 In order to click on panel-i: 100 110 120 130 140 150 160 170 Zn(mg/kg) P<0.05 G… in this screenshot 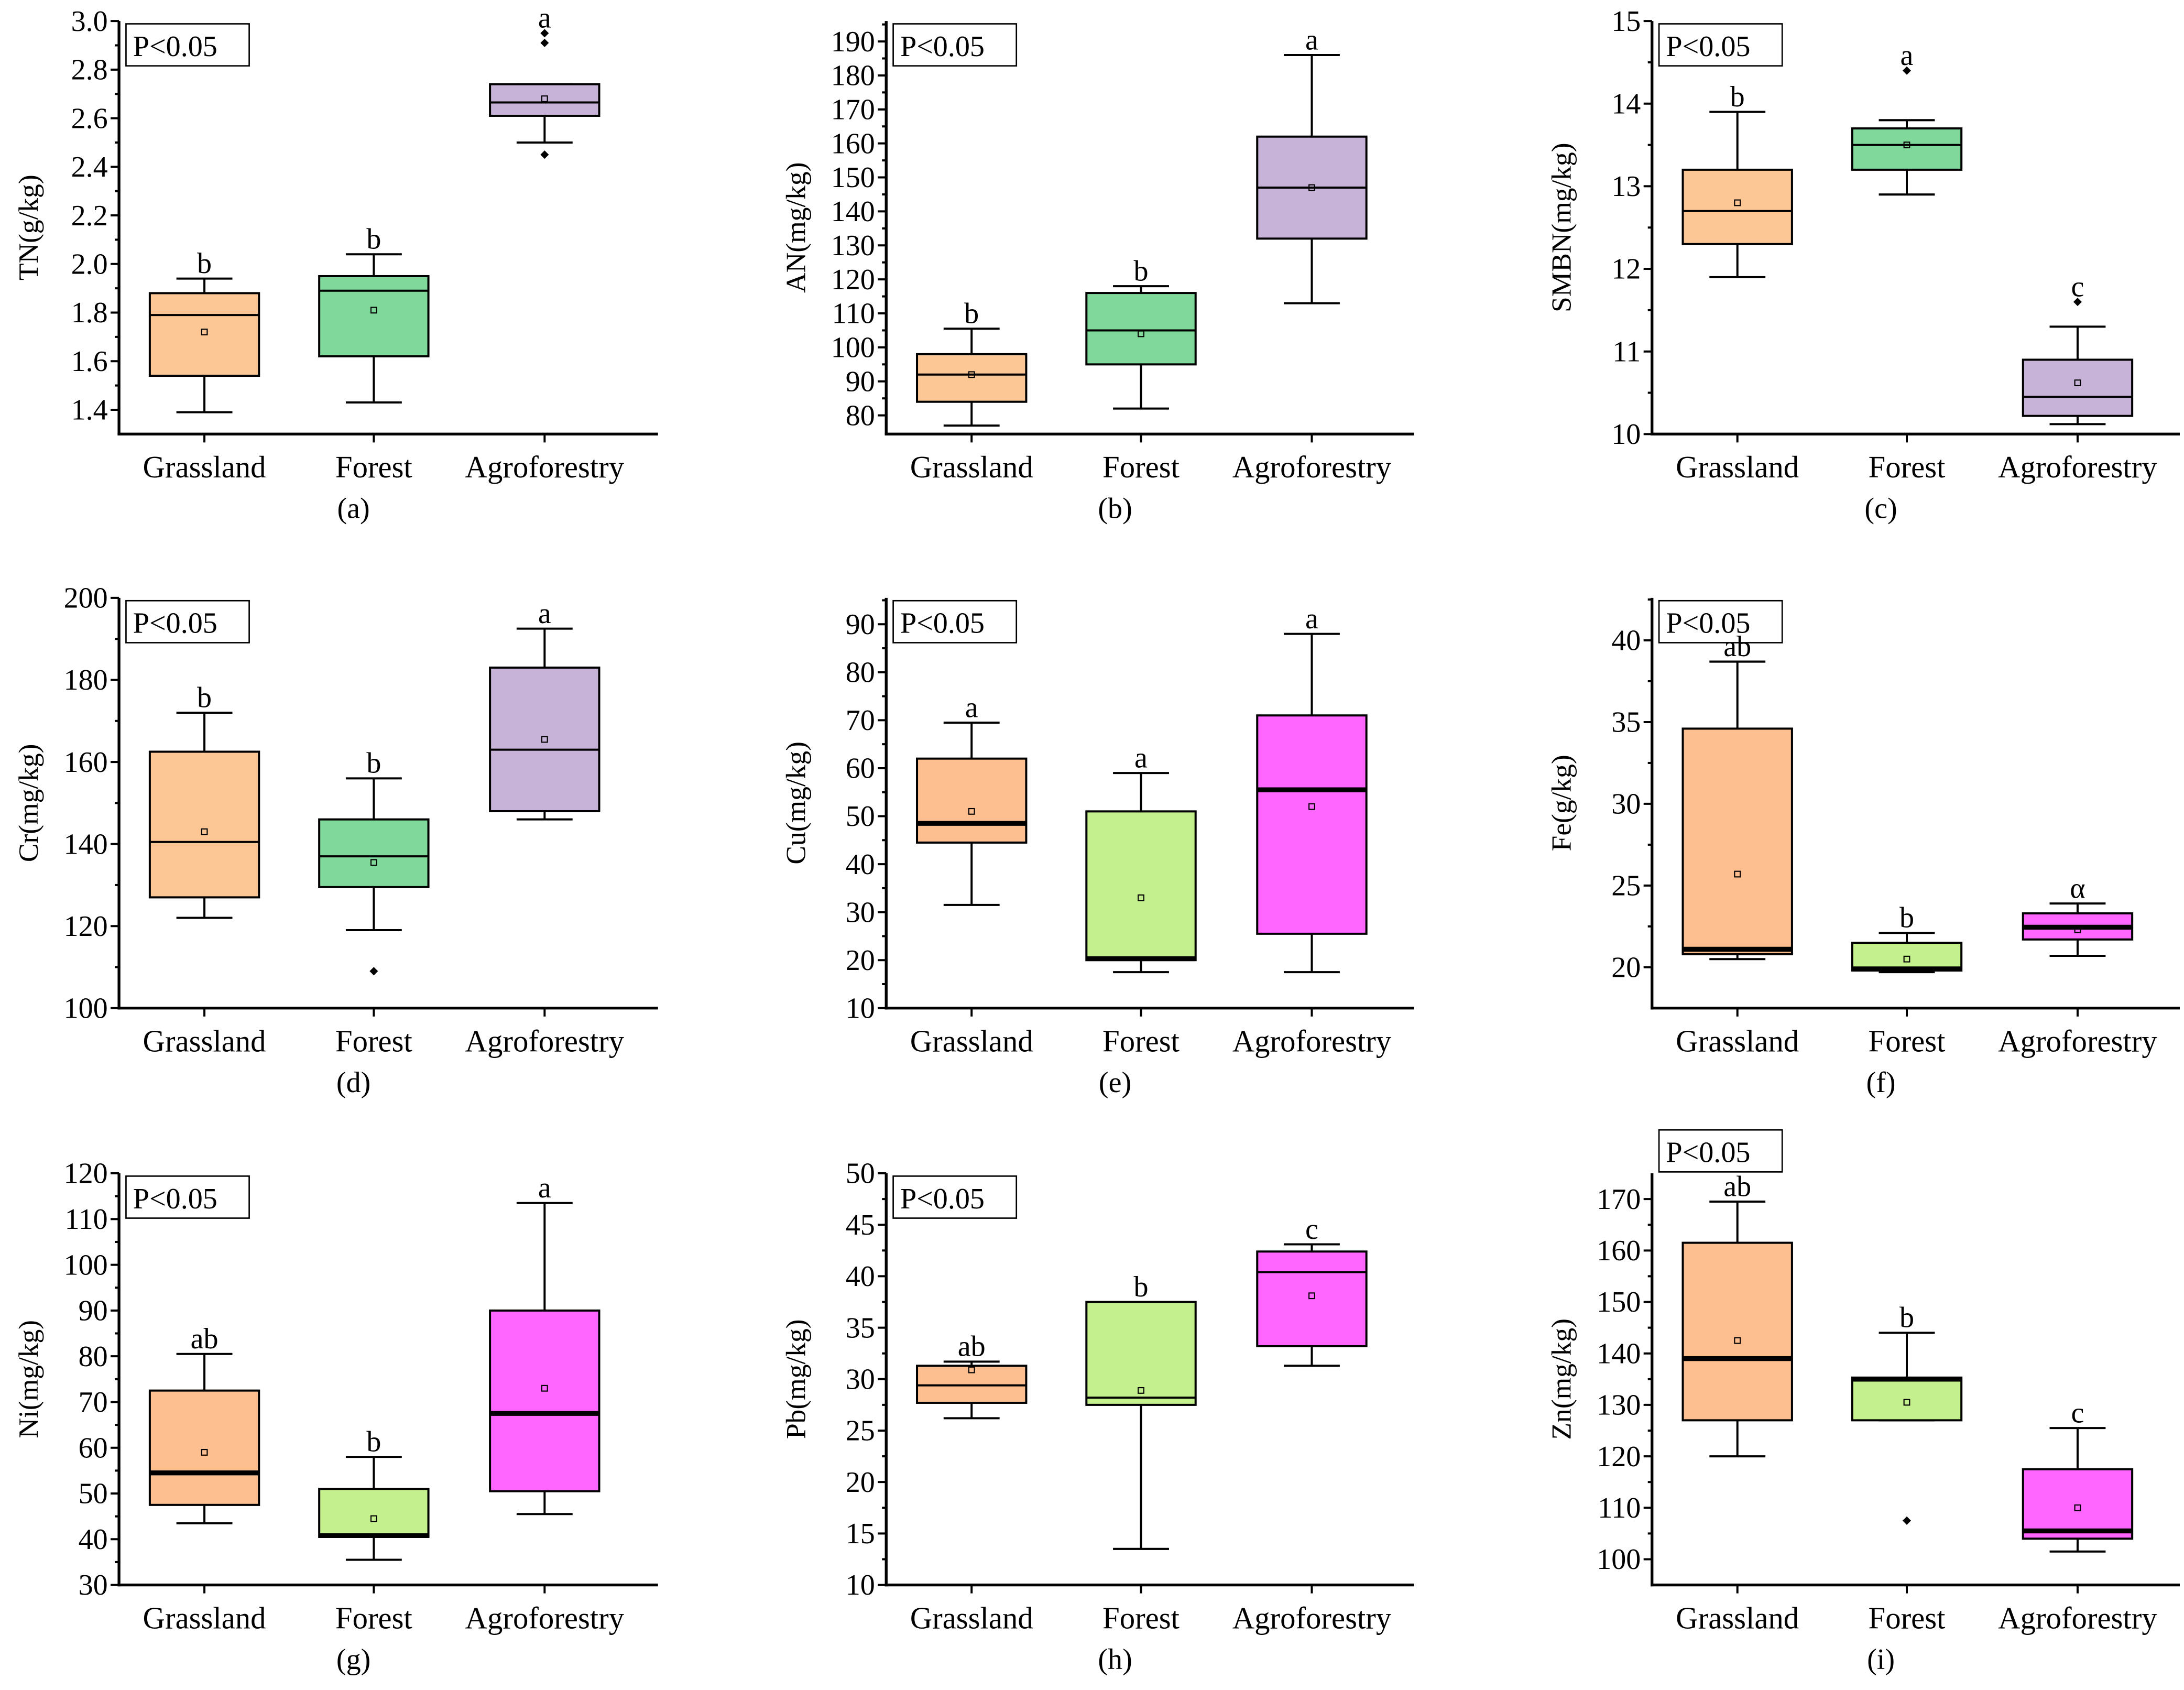, I will do `click(1863, 1402)`.